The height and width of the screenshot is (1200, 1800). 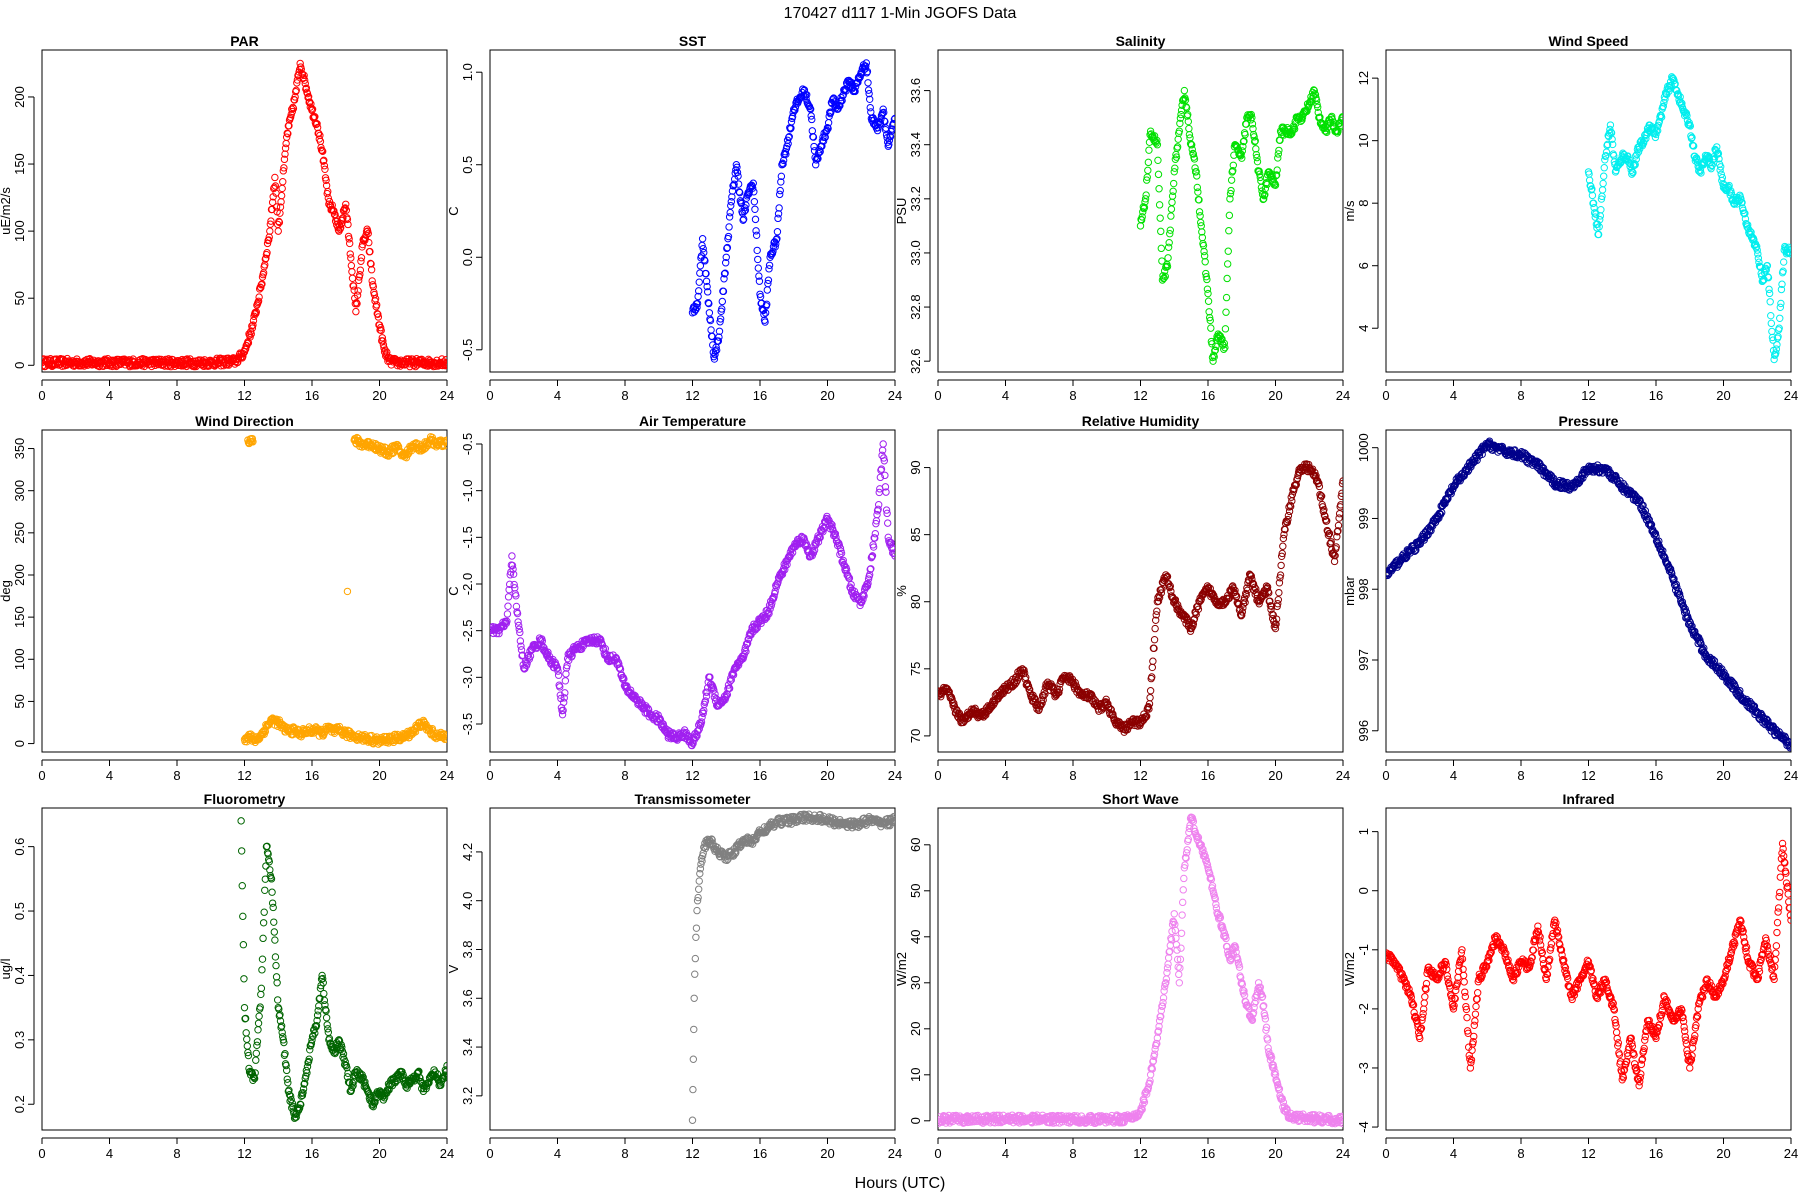 I want to click on plot-frame, so click(x=244, y=211).